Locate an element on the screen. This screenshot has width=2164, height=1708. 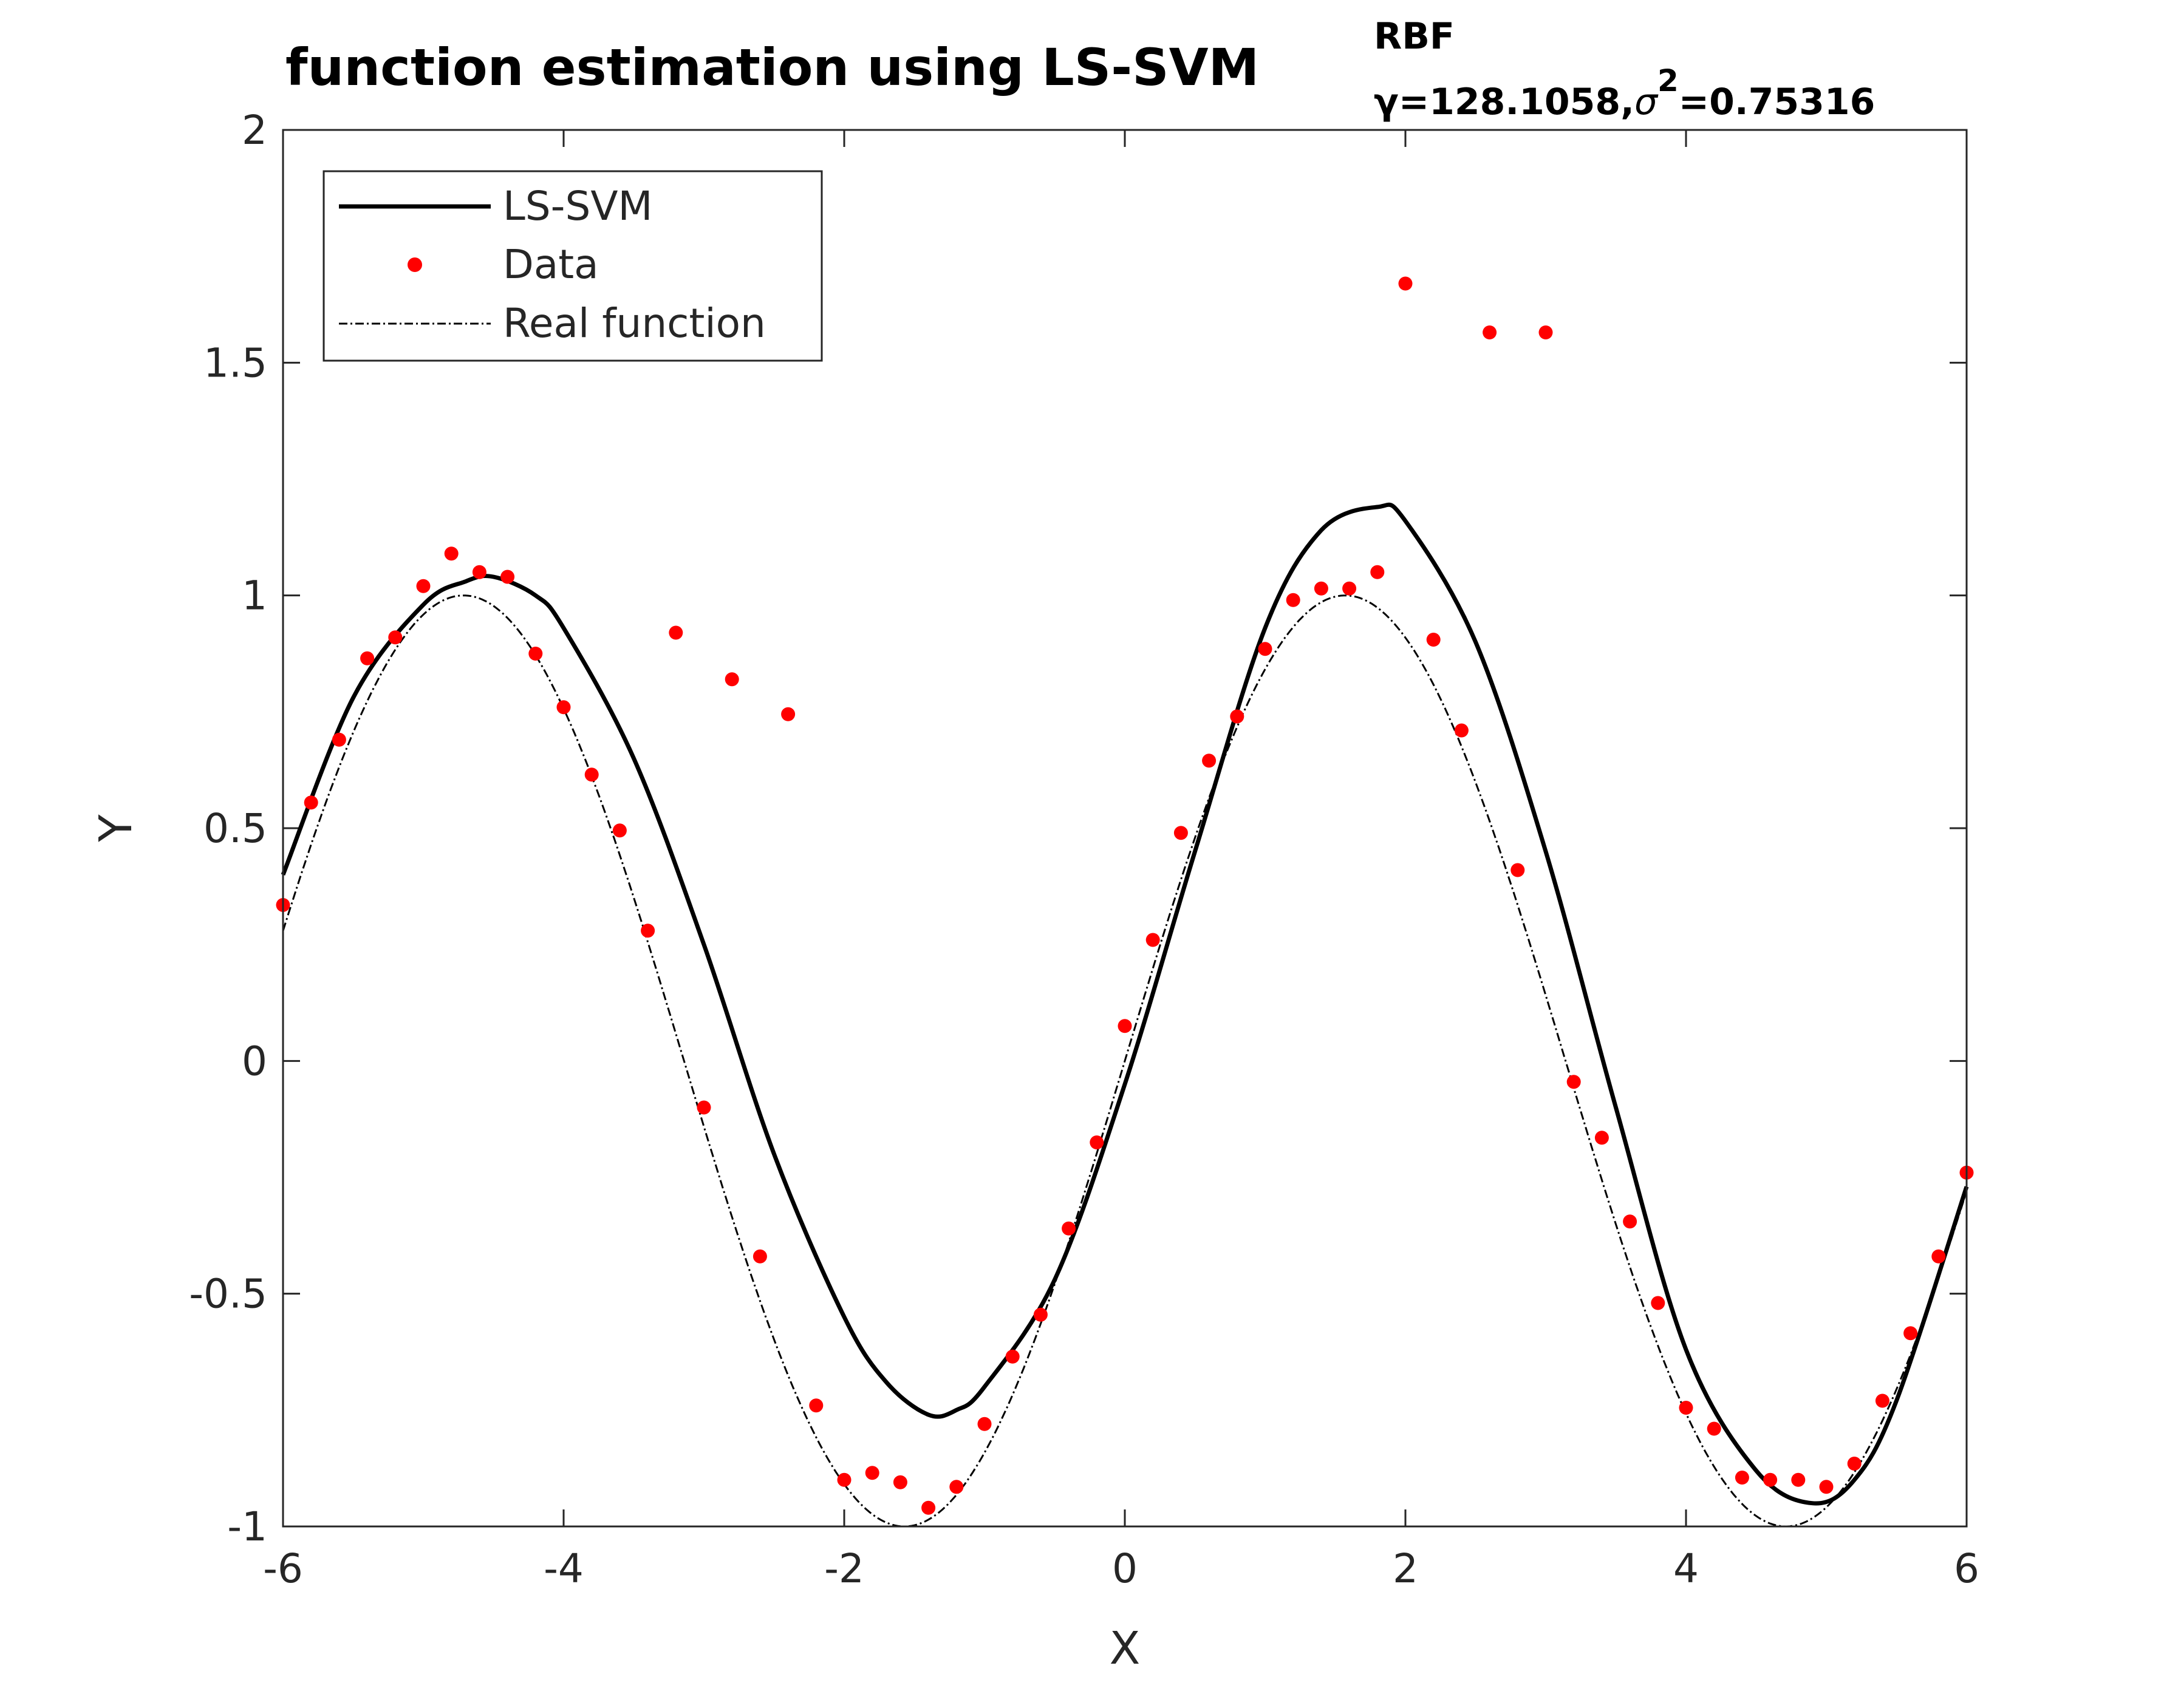
y-tick-label: 2 is located at coordinates (254, 130).